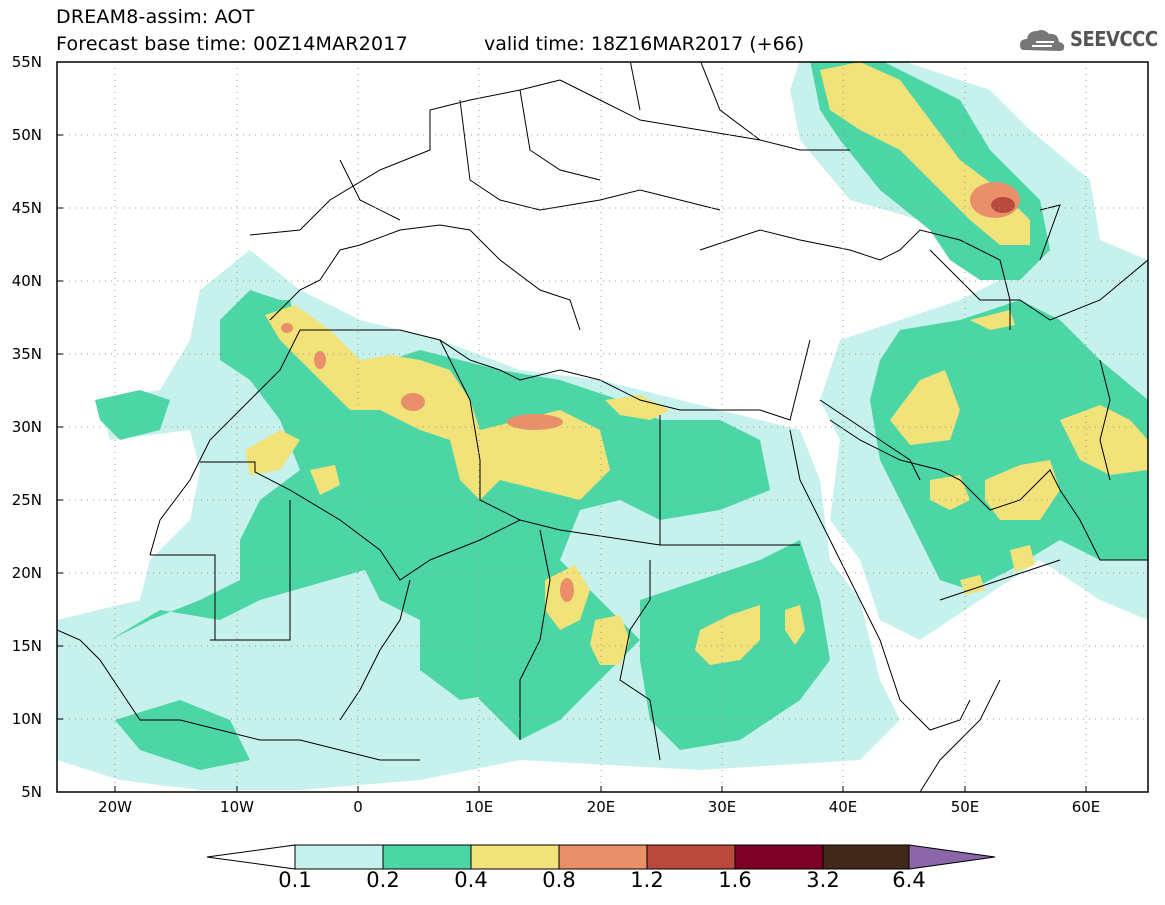 The image size is (1165, 905). What do you see at coordinates (237, 807) in the screenshot?
I see `lon-label: 10W` at bounding box center [237, 807].